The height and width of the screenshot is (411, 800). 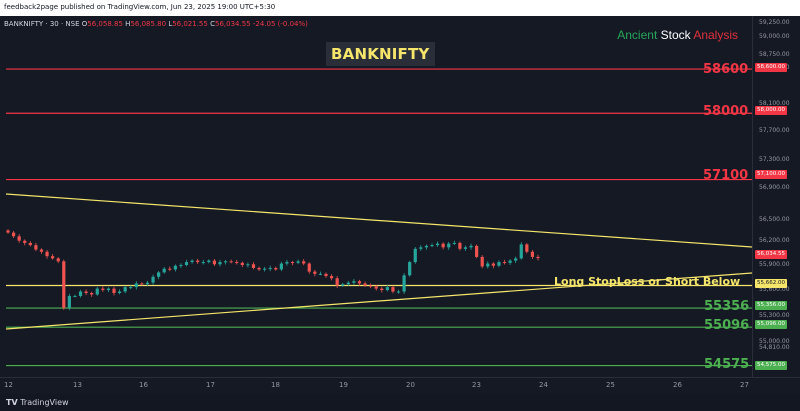 What do you see at coordinates (677, 35) in the screenshot?
I see `brand-watermark: Ancient Stock Analysis` at bounding box center [677, 35].